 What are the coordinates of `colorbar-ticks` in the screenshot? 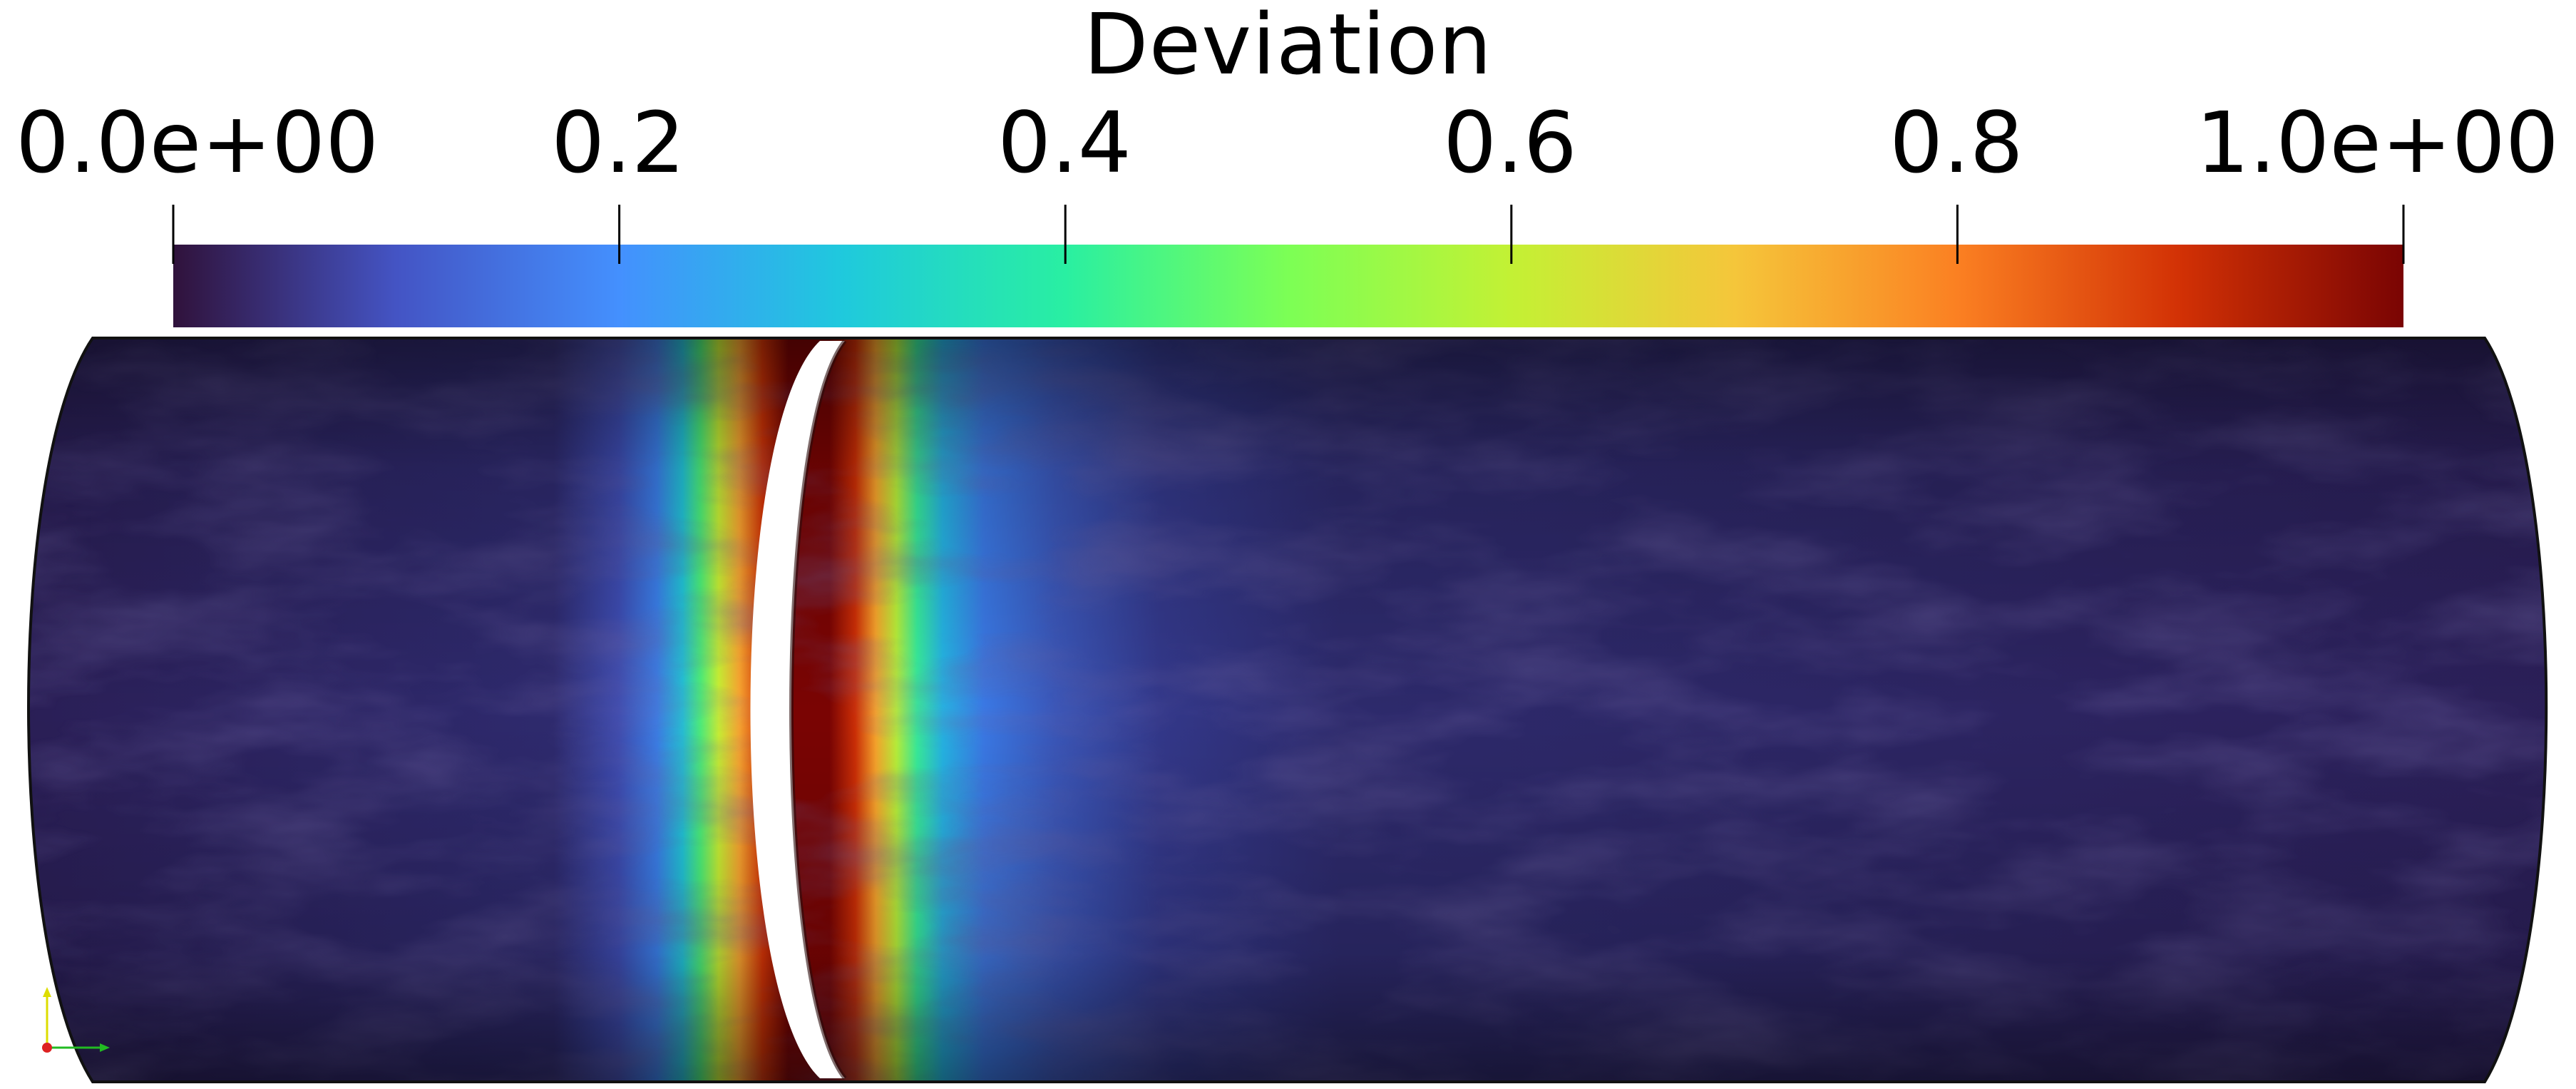 It's located at (1288, 234).